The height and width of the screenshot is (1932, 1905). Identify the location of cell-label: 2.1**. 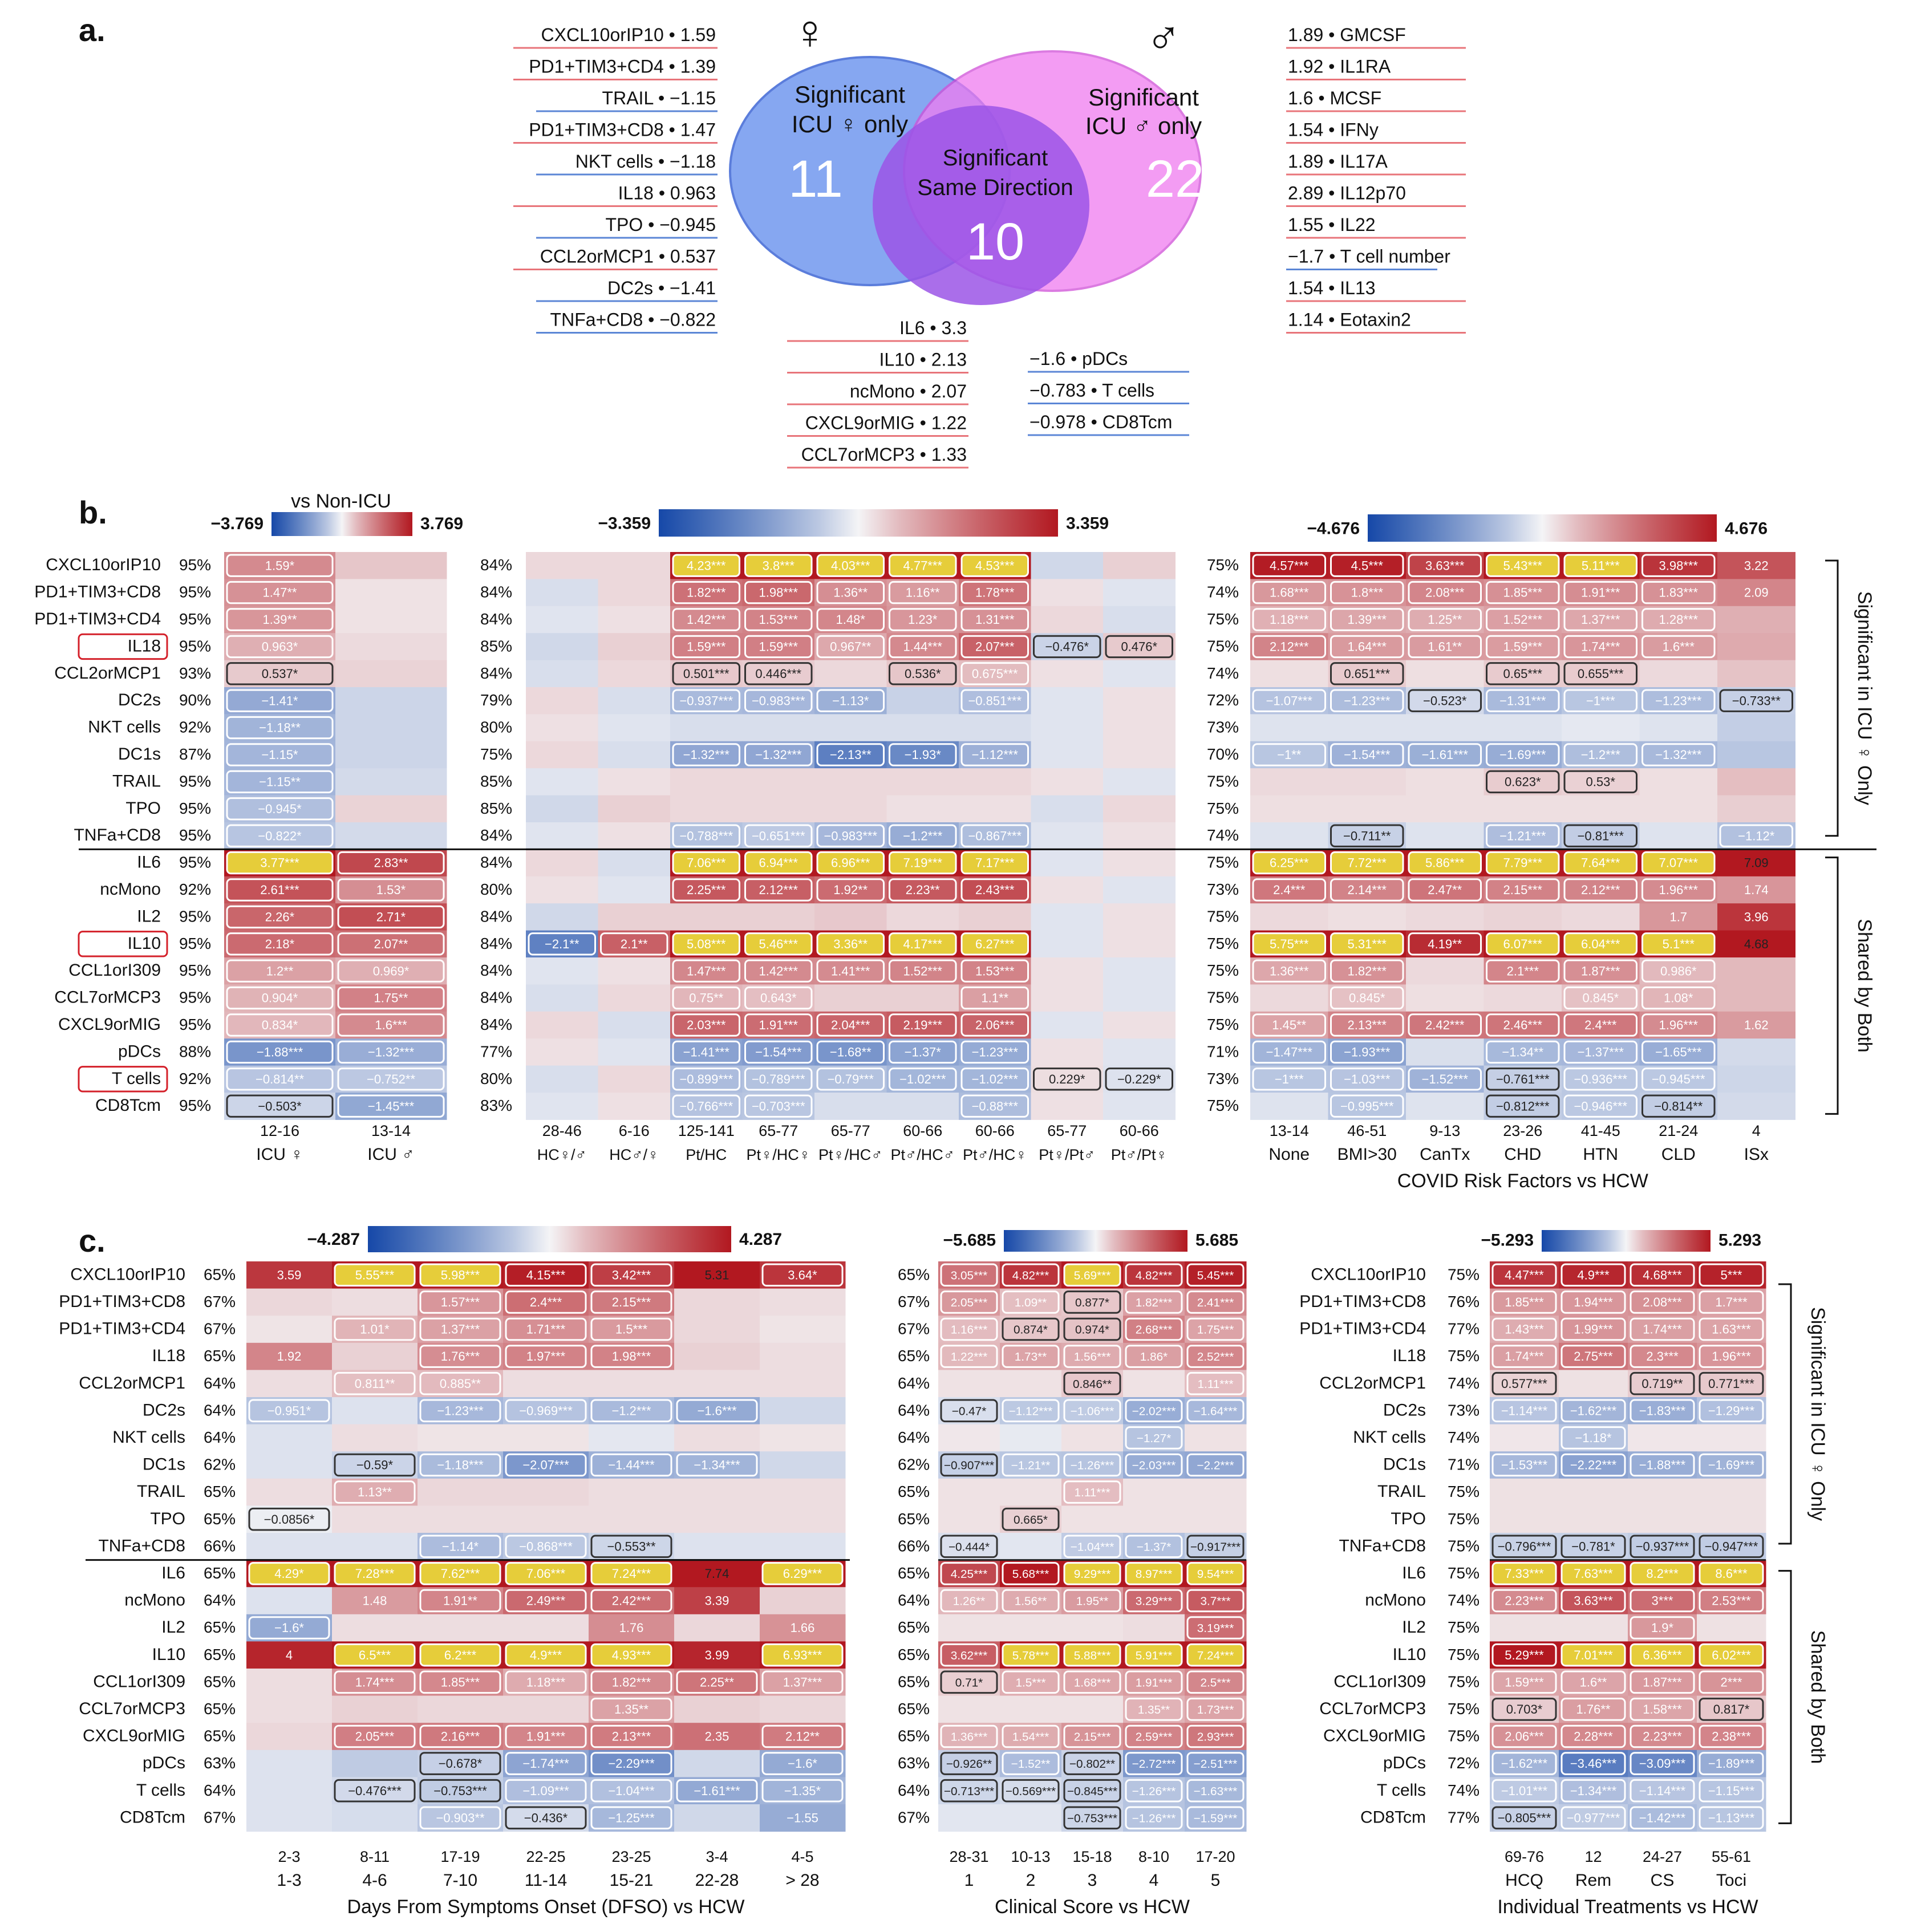
(634, 944).